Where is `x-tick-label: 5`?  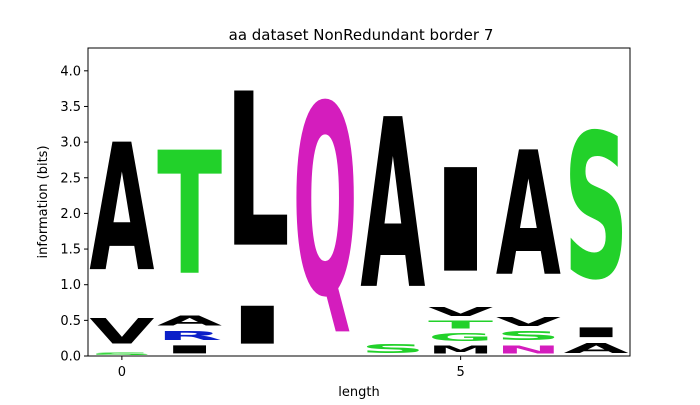 x-tick-label: 5 is located at coordinates (460, 372).